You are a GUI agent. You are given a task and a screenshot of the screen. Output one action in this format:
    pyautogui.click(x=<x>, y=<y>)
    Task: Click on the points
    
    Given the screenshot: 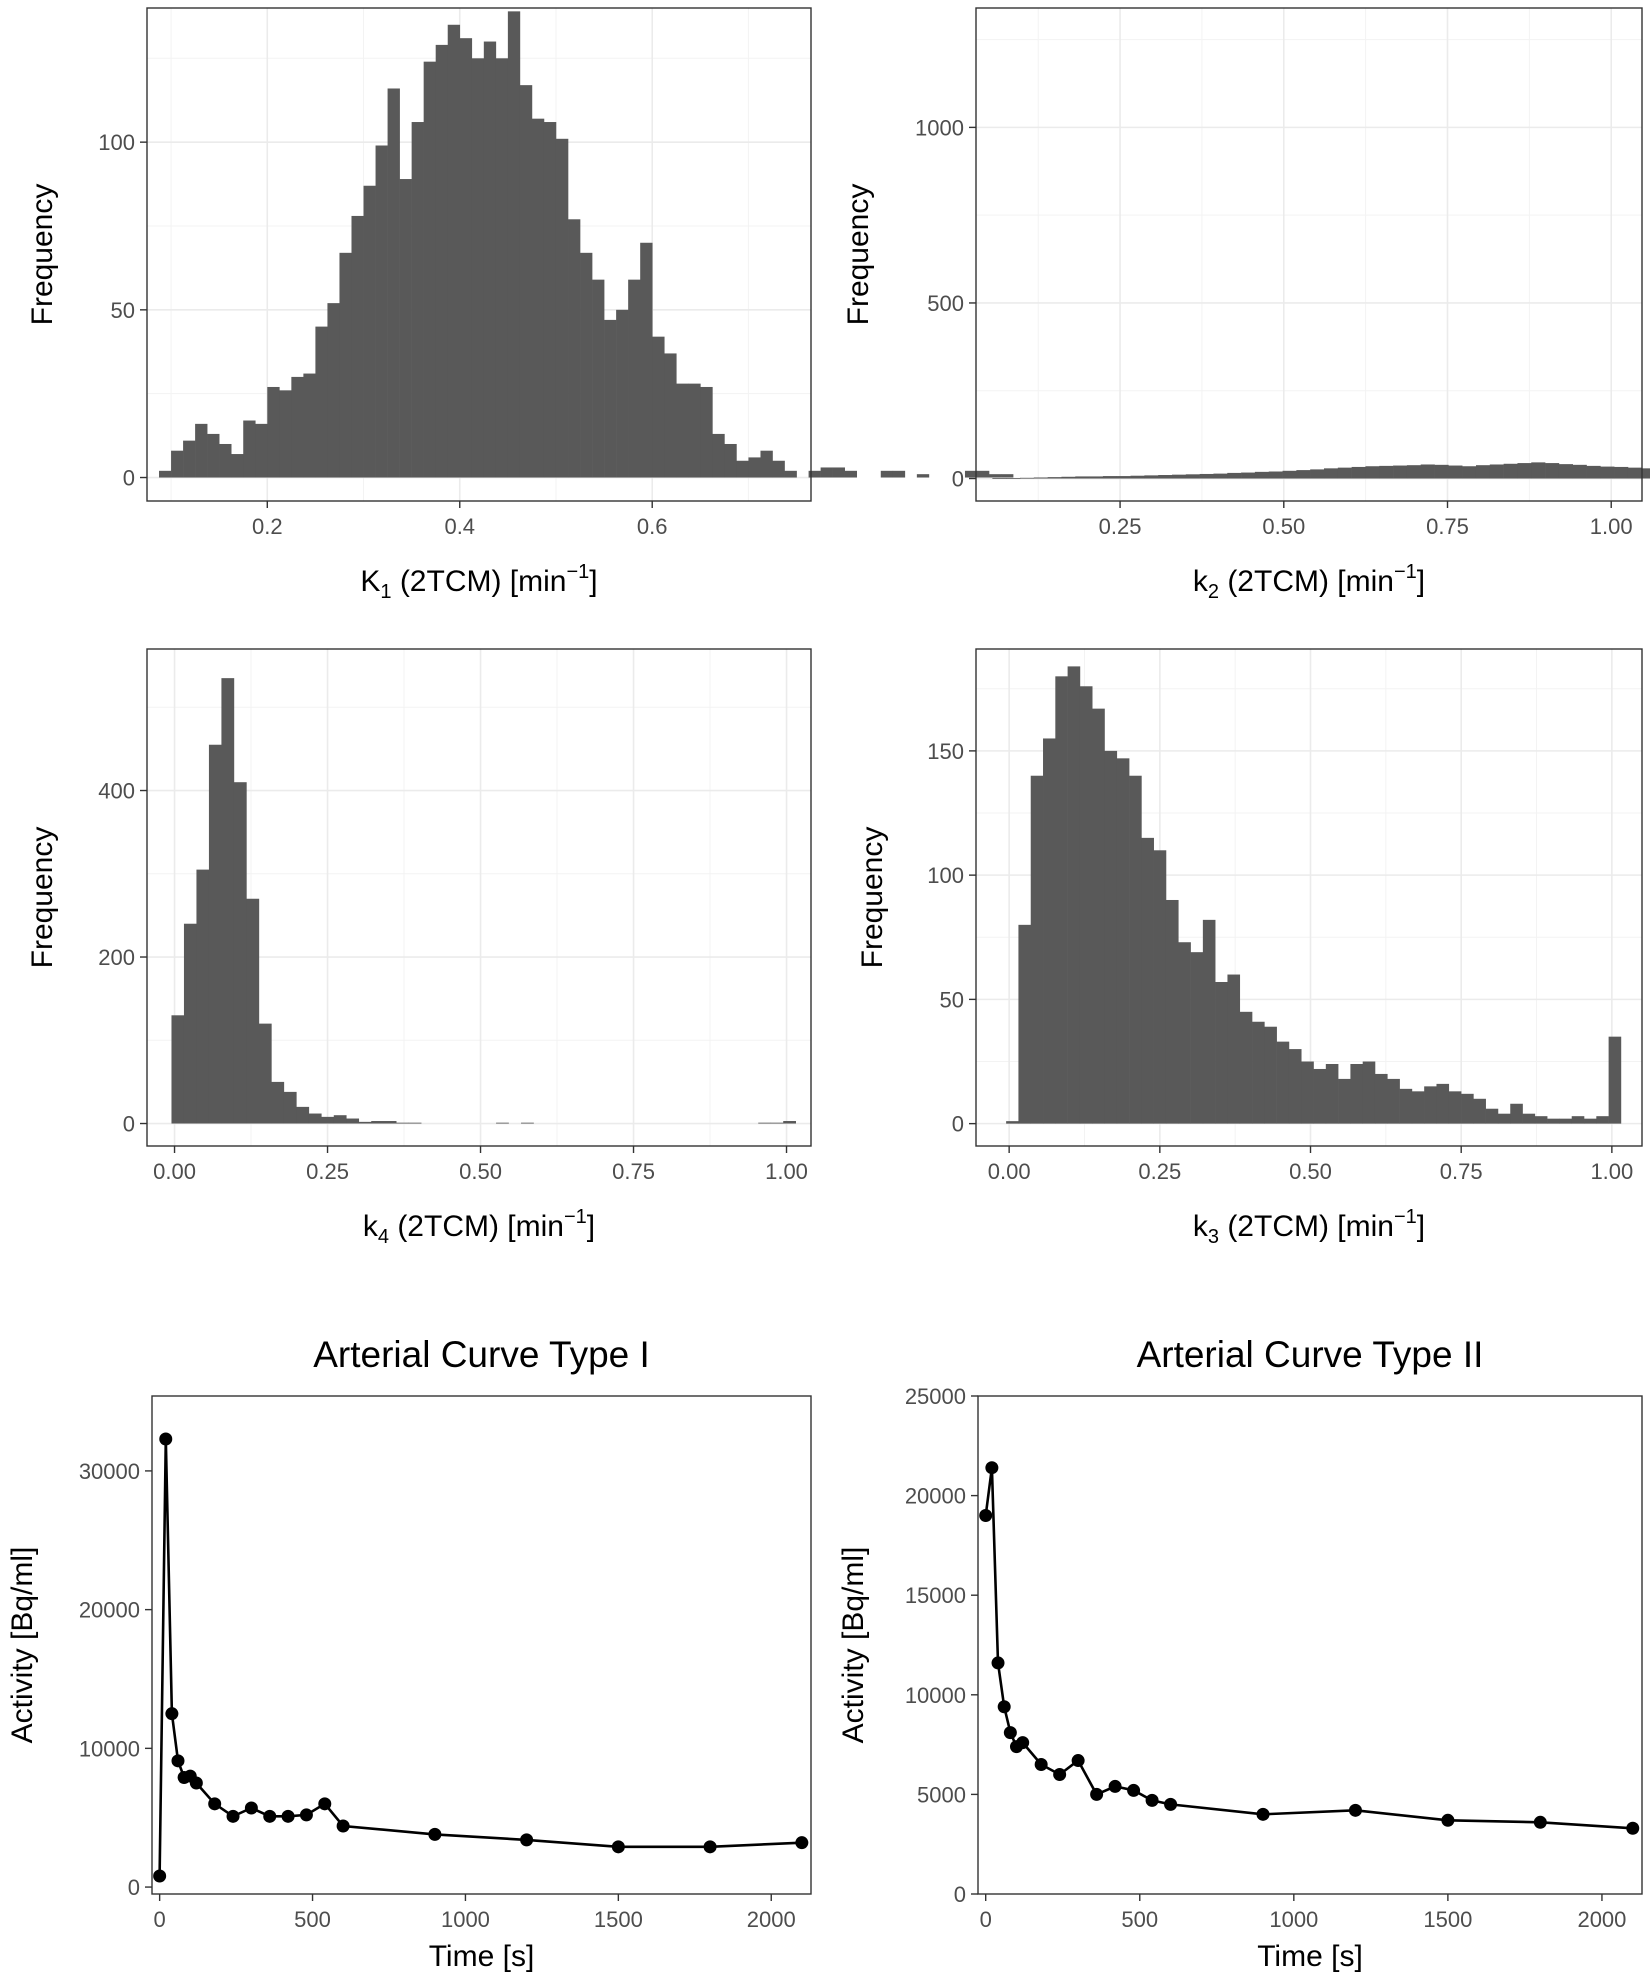 What is the action you would take?
    pyautogui.click(x=1309, y=1648)
    